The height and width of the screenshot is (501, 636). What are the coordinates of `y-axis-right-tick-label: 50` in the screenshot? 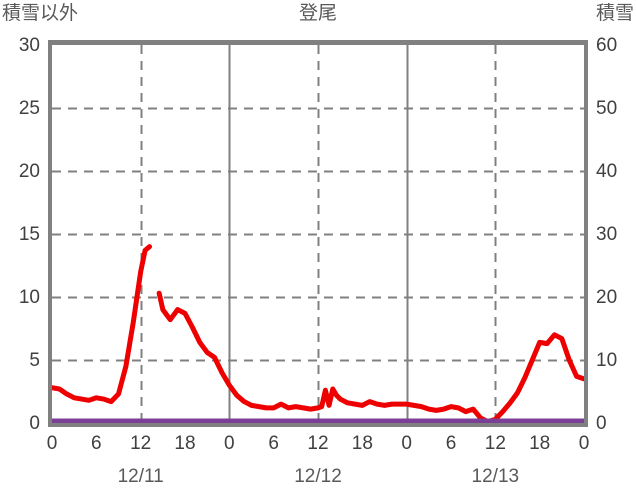 It's located at (607, 108).